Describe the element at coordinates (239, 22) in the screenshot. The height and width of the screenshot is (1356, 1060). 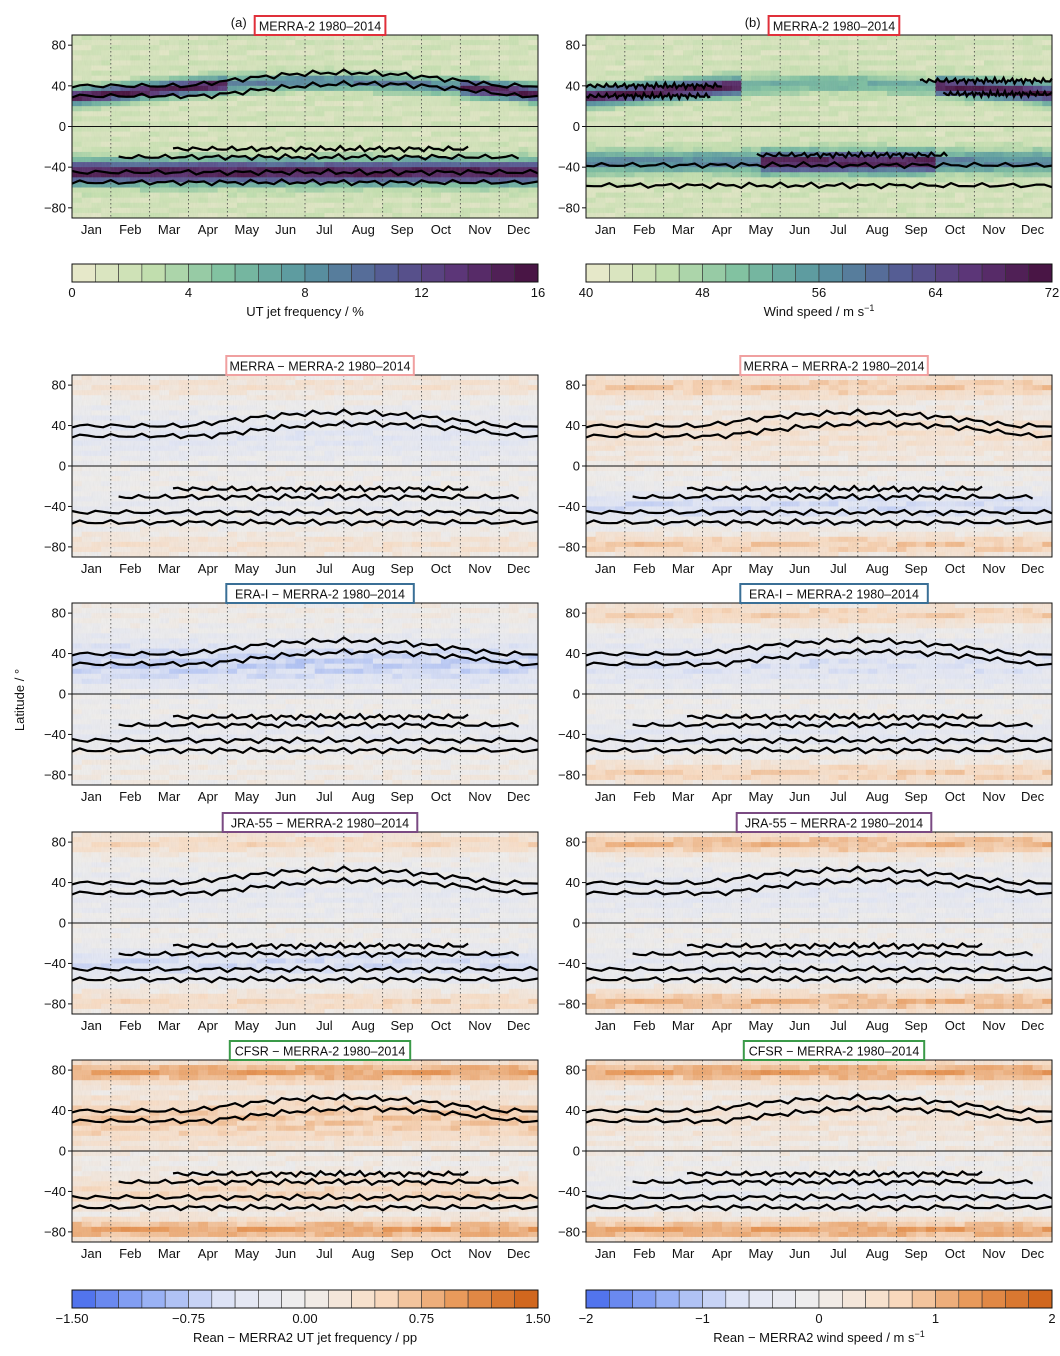
I see `panel-letter: (a)` at that location.